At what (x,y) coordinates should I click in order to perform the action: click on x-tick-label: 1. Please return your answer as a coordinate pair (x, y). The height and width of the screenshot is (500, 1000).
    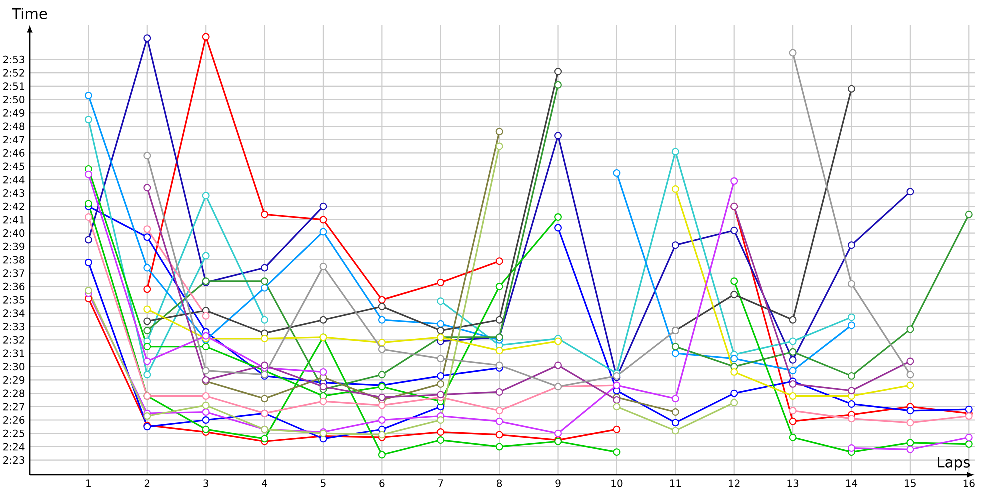
    Looking at the image, I should click on (88, 483).